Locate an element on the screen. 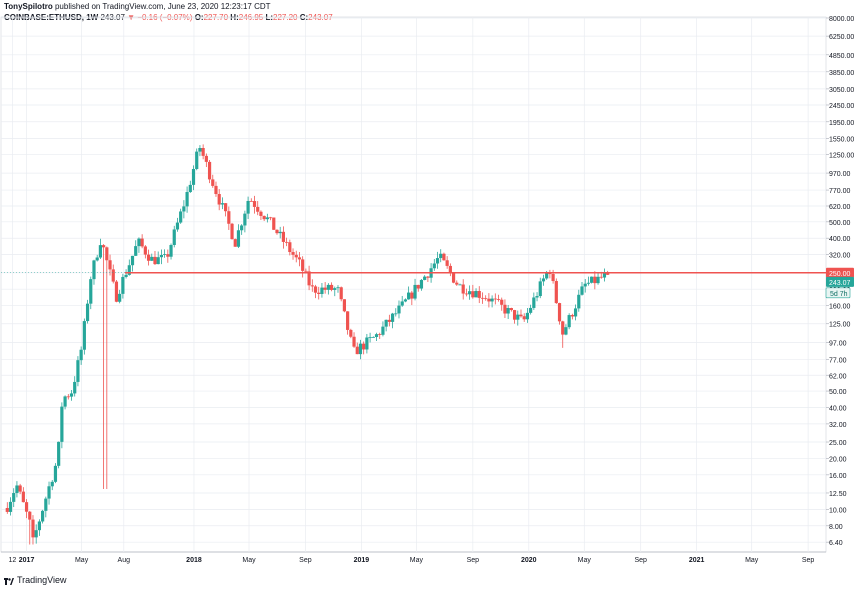  last-price-value: 243.07 is located at coordinates (112, 17).